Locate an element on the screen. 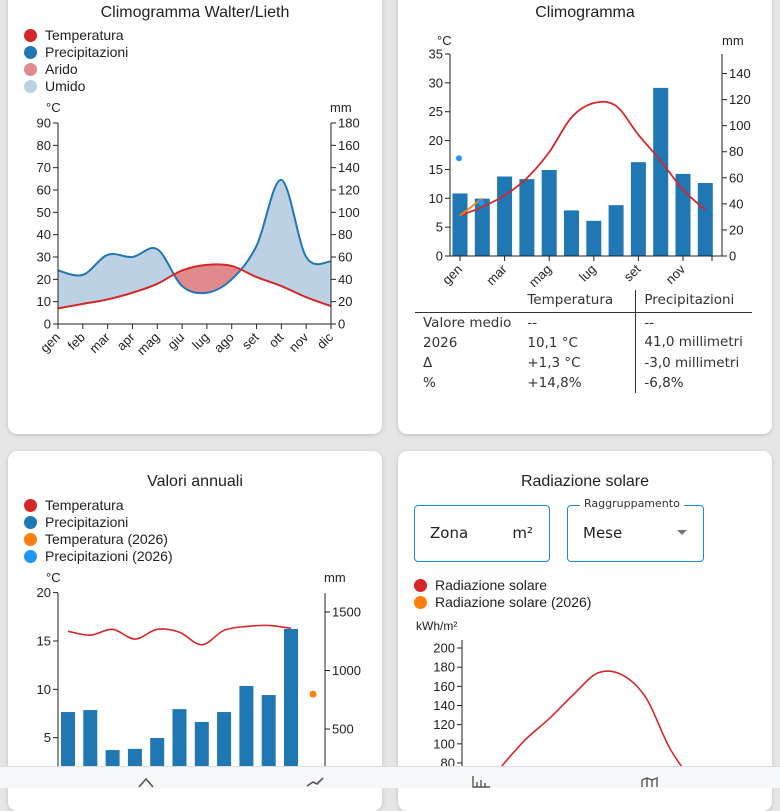  bar-chart-icon is located at coordinates (481, 782).